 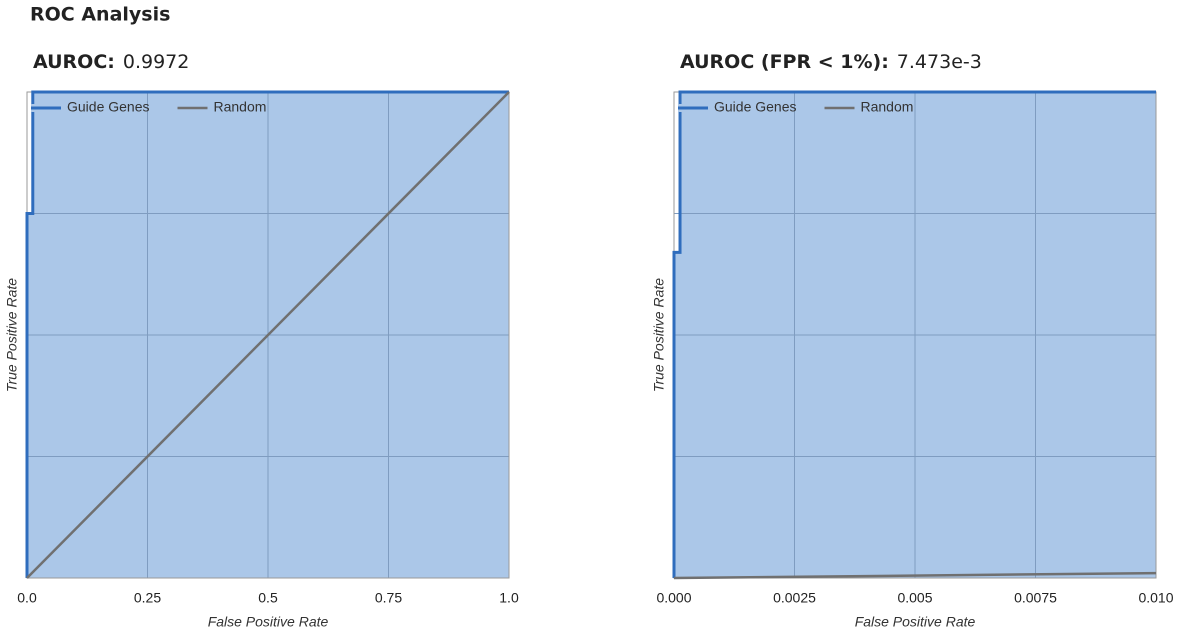 I want to click on x-tick-label: 1.0, so click(x=509, y=598).